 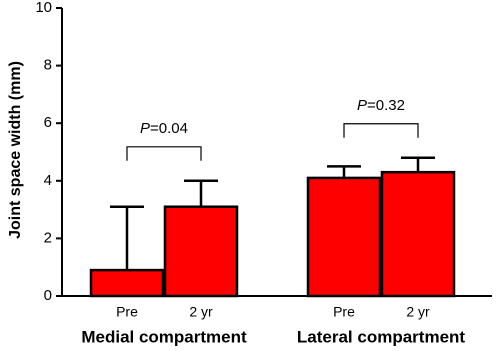 I want to click on p-value: =0.32, so click(x=386, y=105).